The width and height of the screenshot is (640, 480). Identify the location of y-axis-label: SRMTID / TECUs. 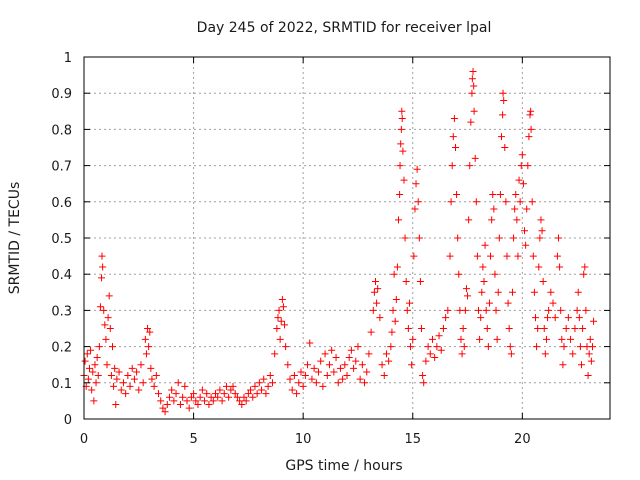
(15, 238).